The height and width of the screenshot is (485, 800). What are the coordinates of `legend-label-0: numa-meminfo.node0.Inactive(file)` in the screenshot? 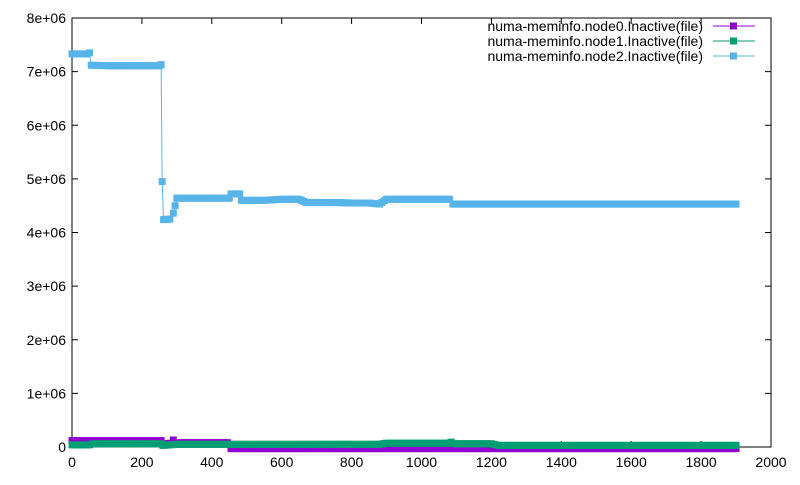 It's located at (595, 26).